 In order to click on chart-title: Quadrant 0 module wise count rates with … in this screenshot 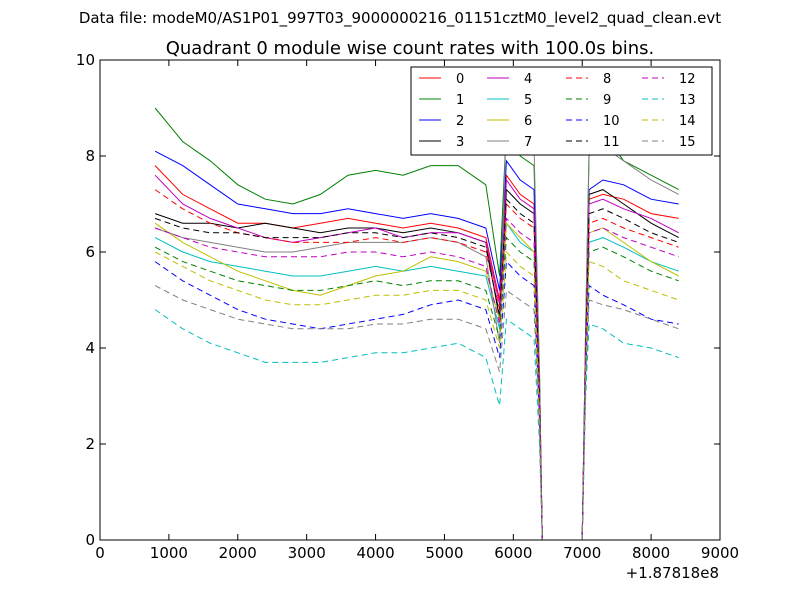, I will do `click(410, 48)`.